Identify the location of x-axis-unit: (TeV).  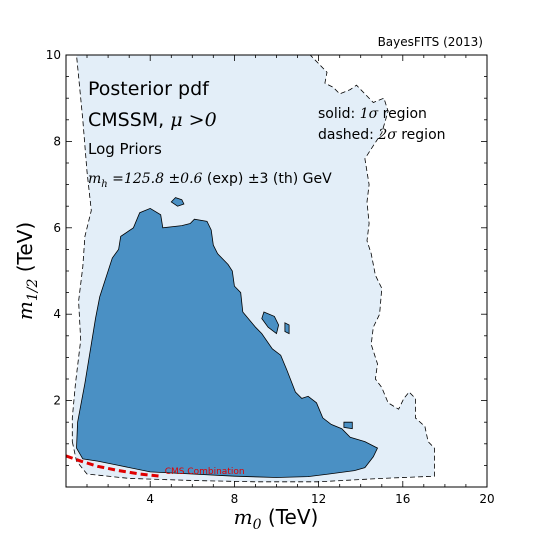
(290, 517).